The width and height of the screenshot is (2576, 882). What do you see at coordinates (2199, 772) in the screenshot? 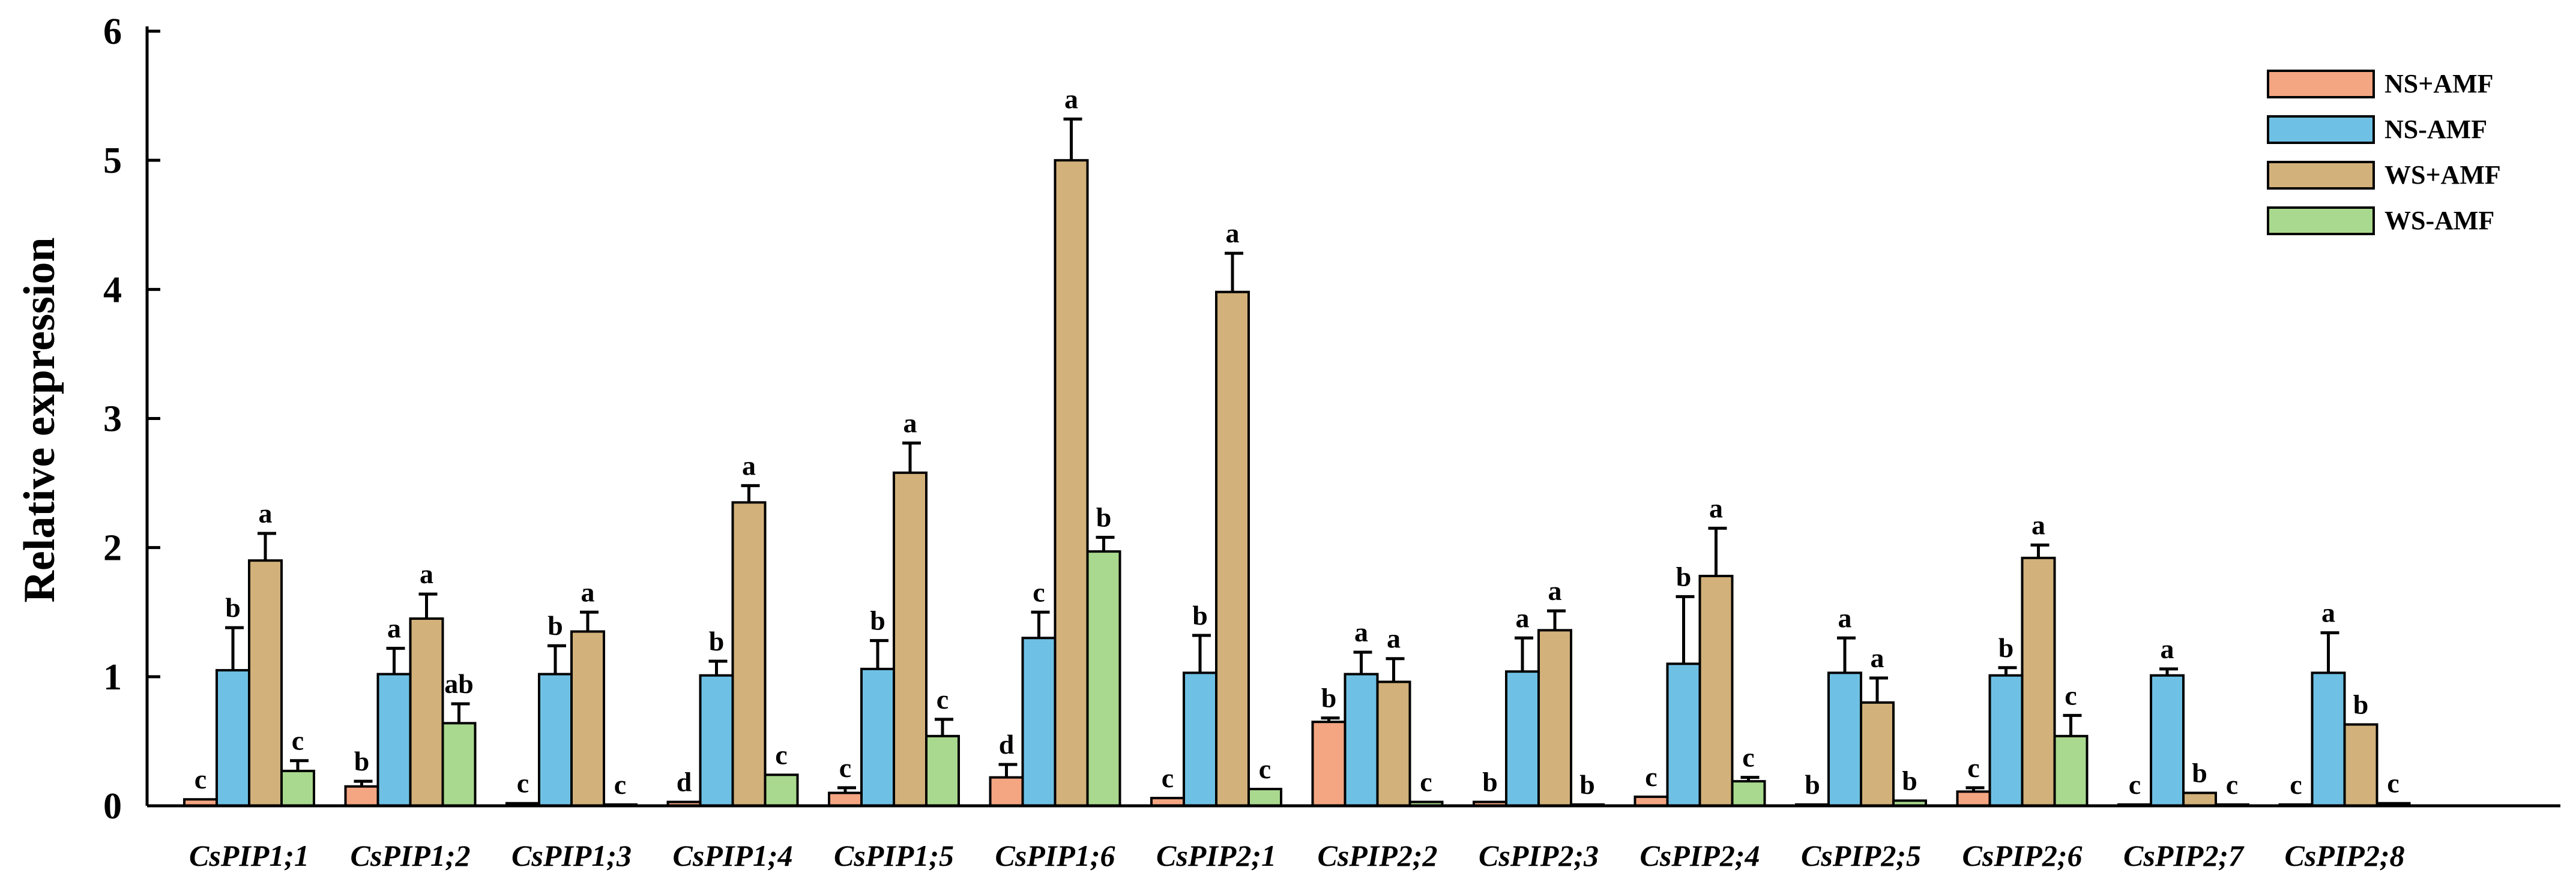
I see `sig-letter-ws-amf-cspip2-7: b` at bounding box center [2199, 772].